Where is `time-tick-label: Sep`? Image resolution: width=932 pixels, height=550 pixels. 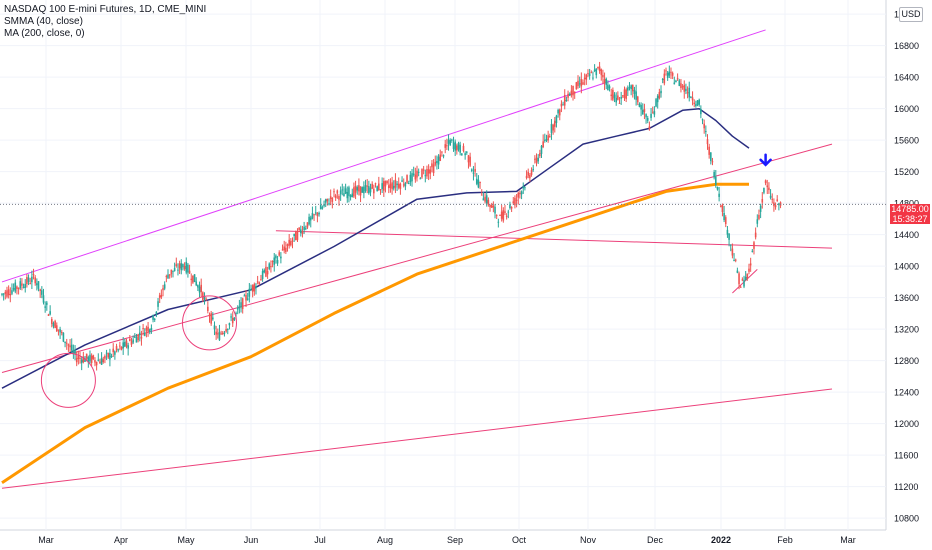
time-tick-label: Sep is located at coordinates (455, 540).